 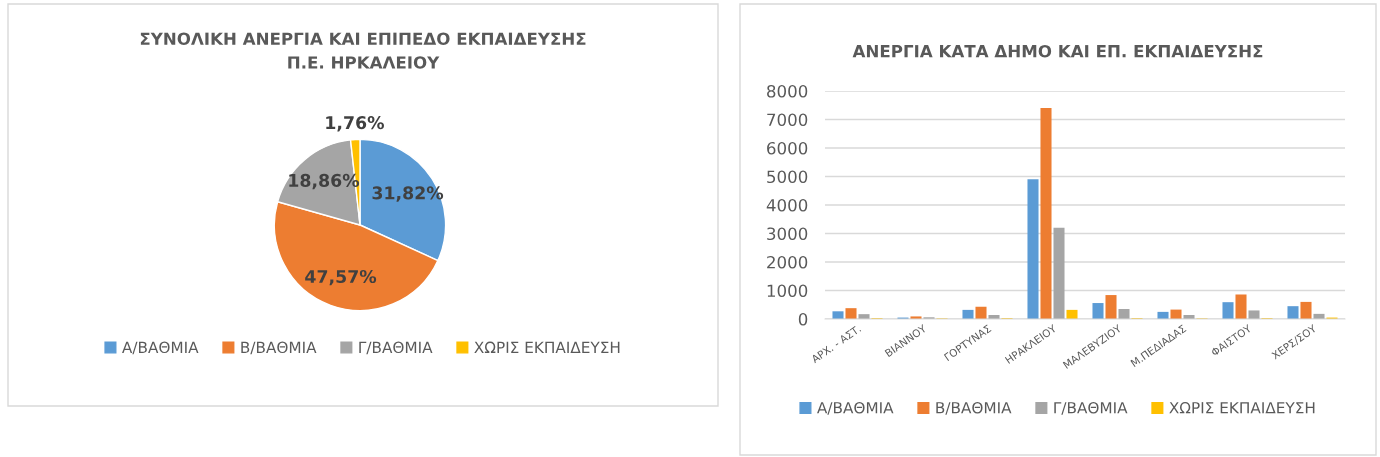 I want to click on chart-title: ΑΝΕΡΓΙΑ ΚΑΤΑ ΔΗΜΟ ΚΑΙ ΕΠ. ΕΚΠΑΙΔΕΥΣΗΣ, so click(x=1057, y=51).